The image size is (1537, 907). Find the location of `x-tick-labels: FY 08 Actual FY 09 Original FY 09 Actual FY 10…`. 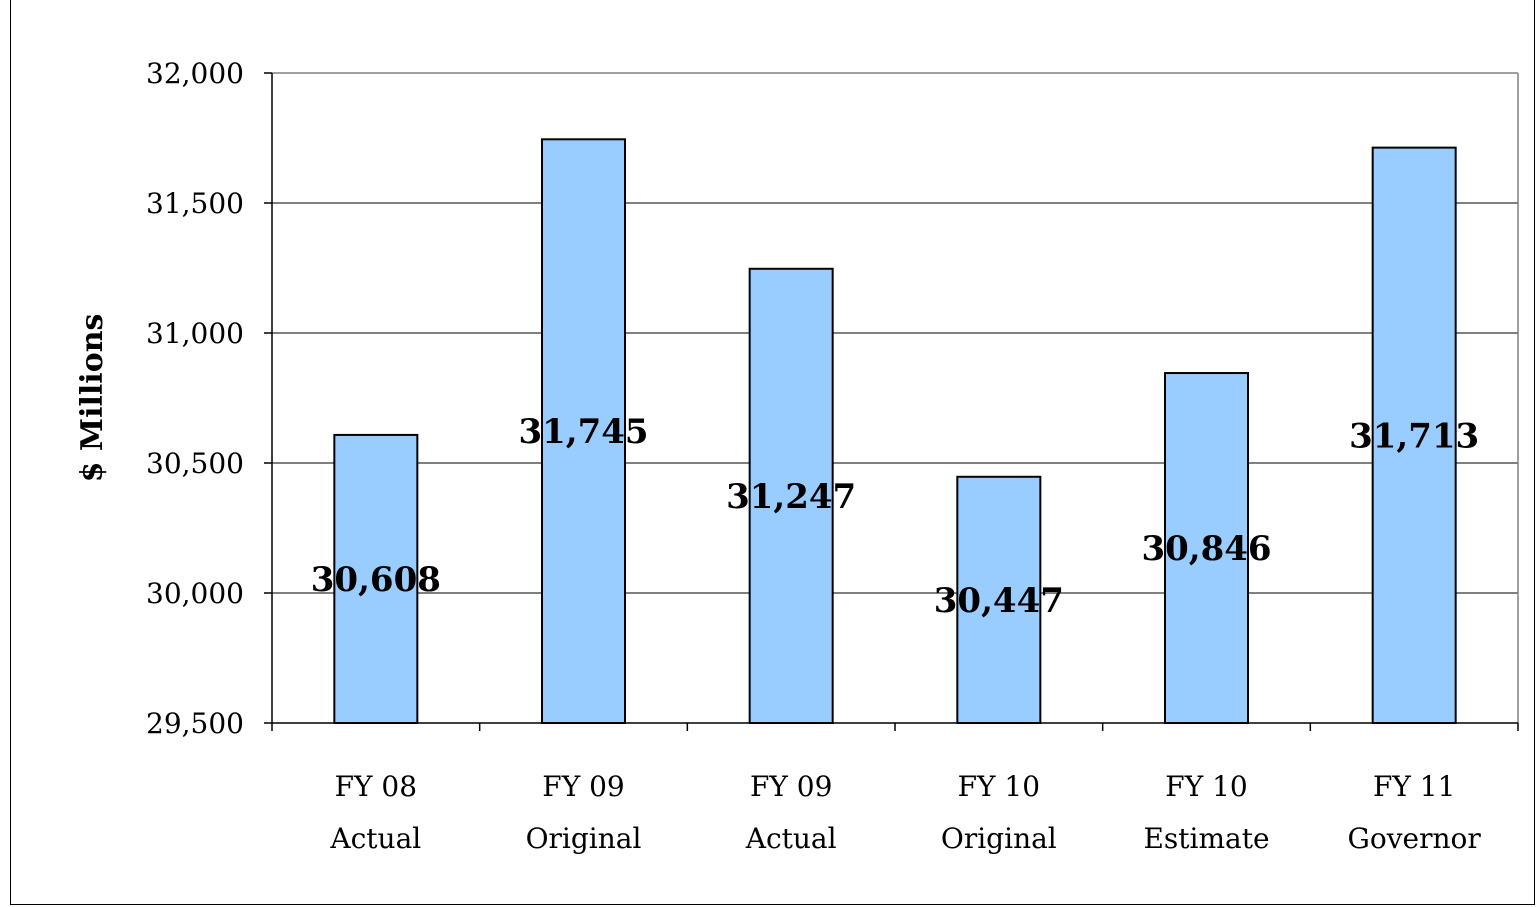

x-tick-labels: FY 08 Actual FY 09 Original FY 09 Actual FY 10… is located at coordinates (905, 812).